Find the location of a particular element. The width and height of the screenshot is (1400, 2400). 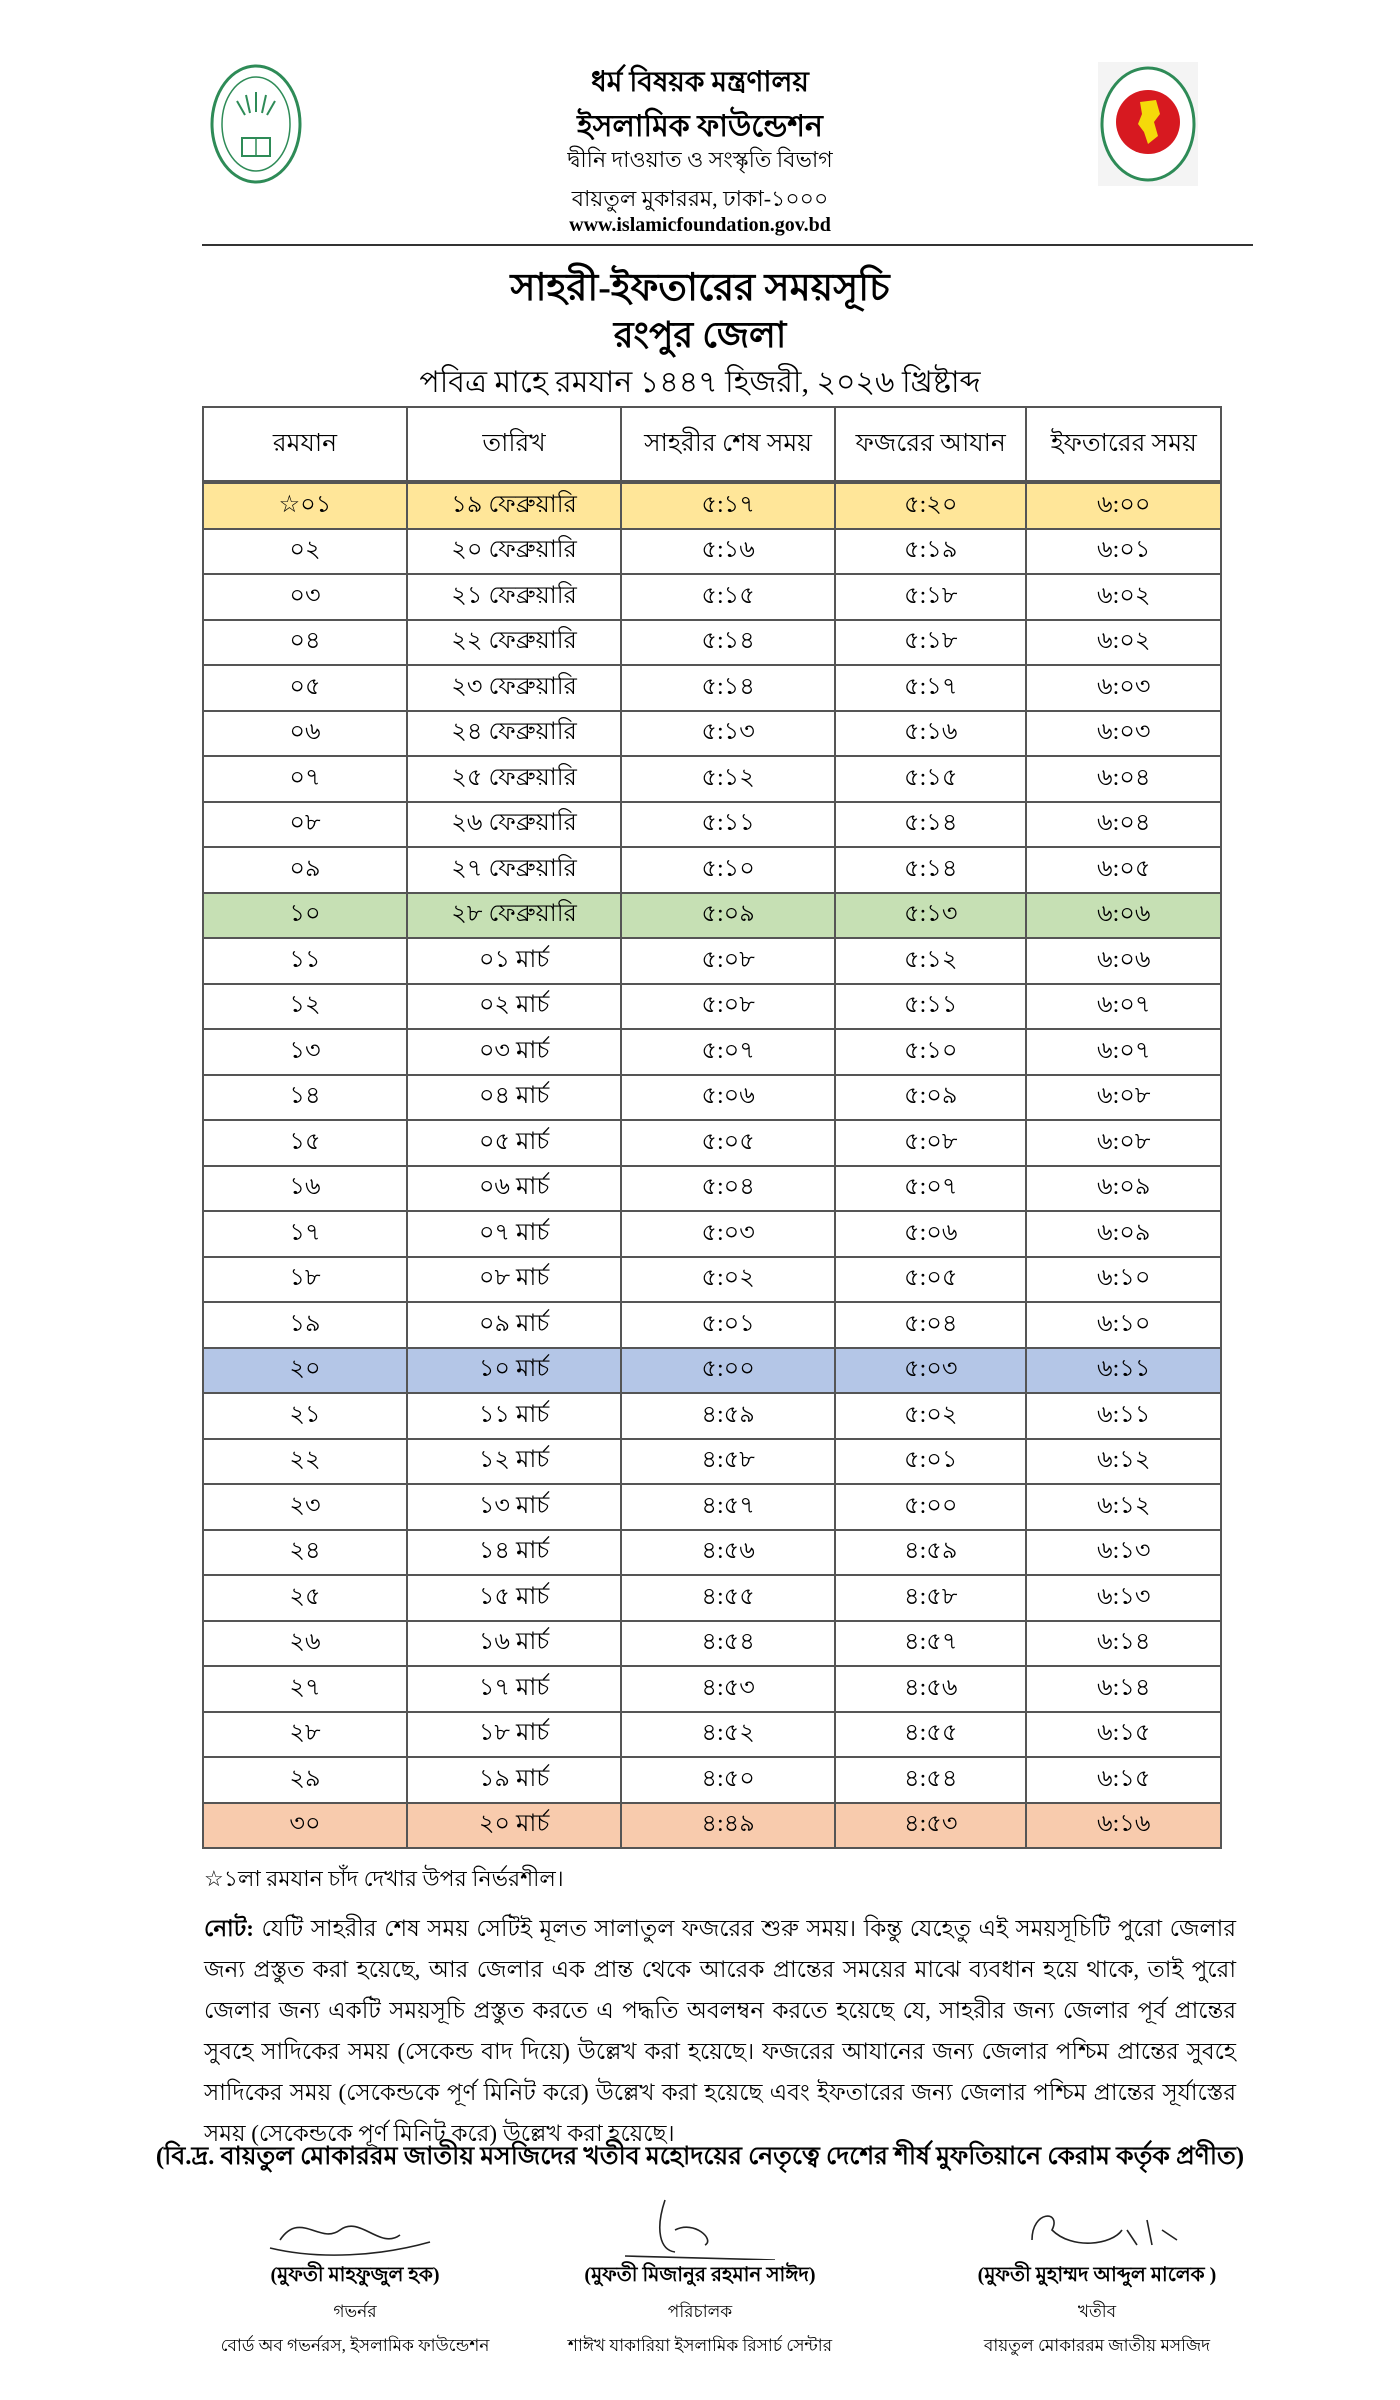

cell-iftar: ৬:১৪ is located at coordinates (1123, 1643).